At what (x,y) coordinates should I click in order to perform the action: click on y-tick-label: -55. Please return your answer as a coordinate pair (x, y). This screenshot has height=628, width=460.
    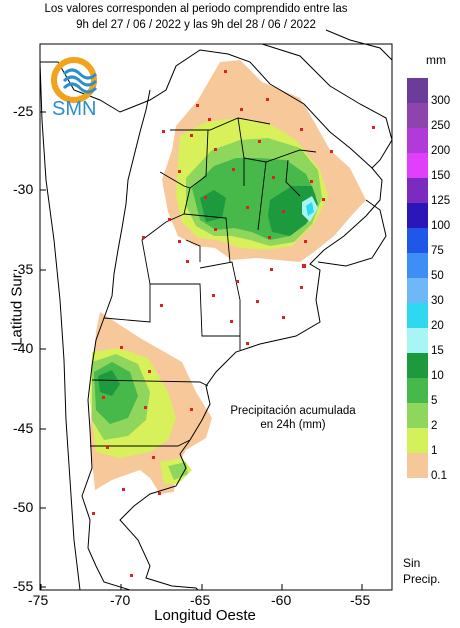
    Looking at the image, I should click on (23, 586).